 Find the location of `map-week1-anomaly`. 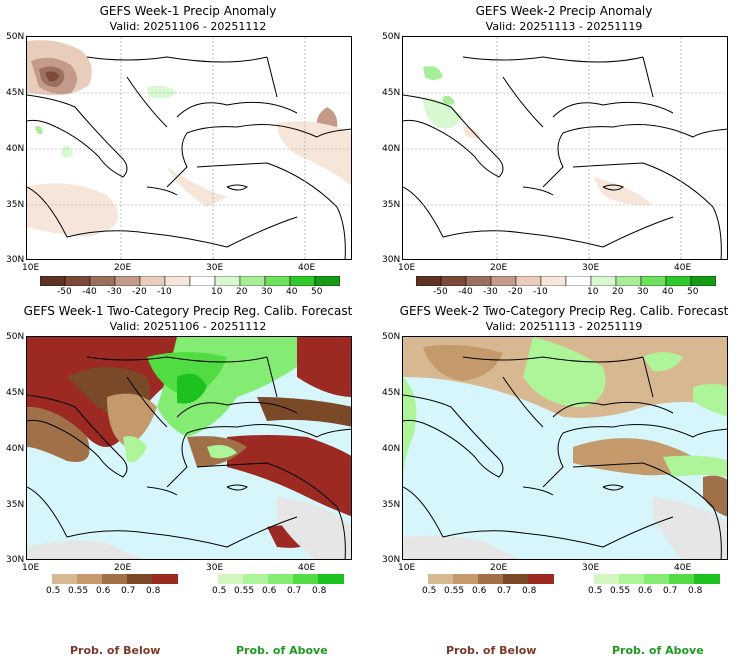

map-week1-anomaly is located at coordinates (189, 148).